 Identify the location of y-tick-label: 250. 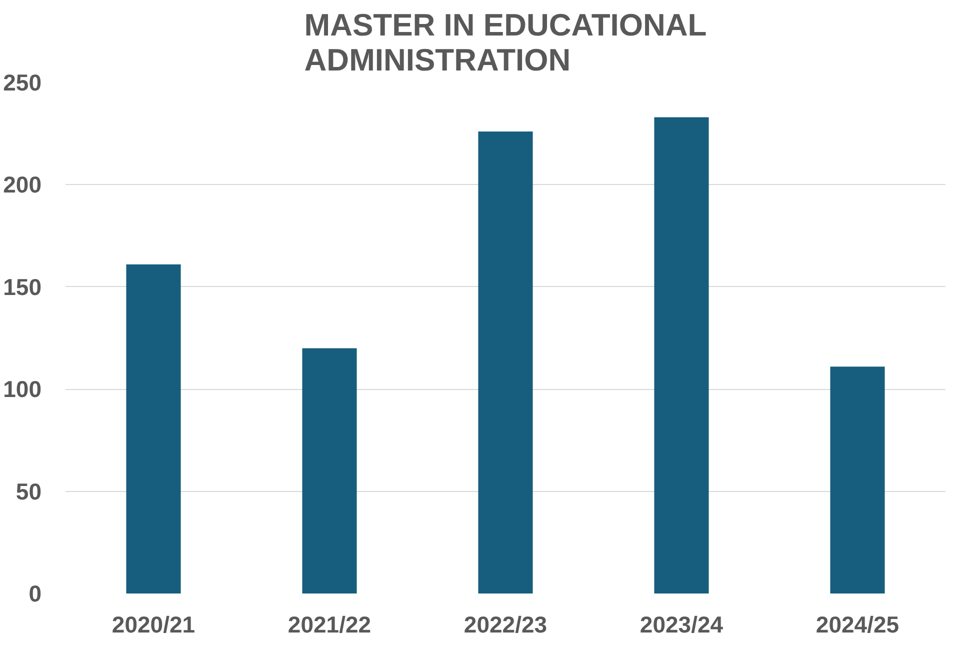
(22, 83).